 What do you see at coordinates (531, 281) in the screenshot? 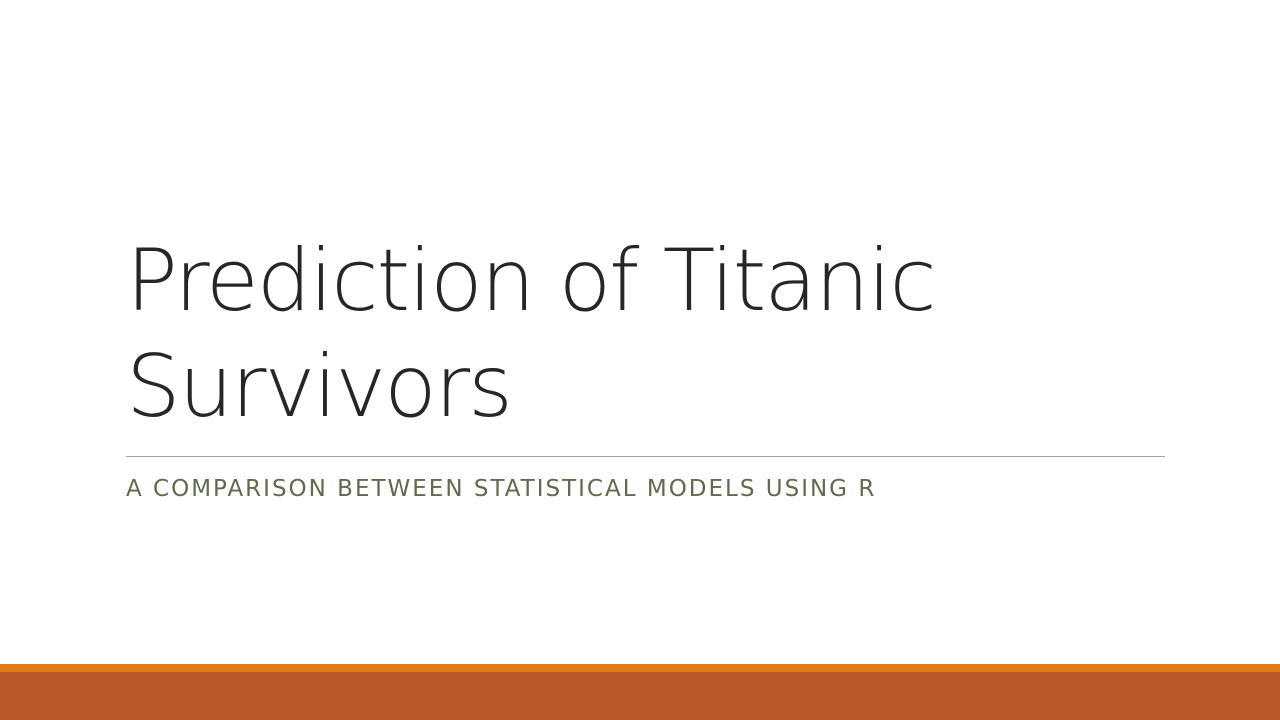
I see `slide-title-line-1: Prediction of Titanic` at bounding box center [531, 281].